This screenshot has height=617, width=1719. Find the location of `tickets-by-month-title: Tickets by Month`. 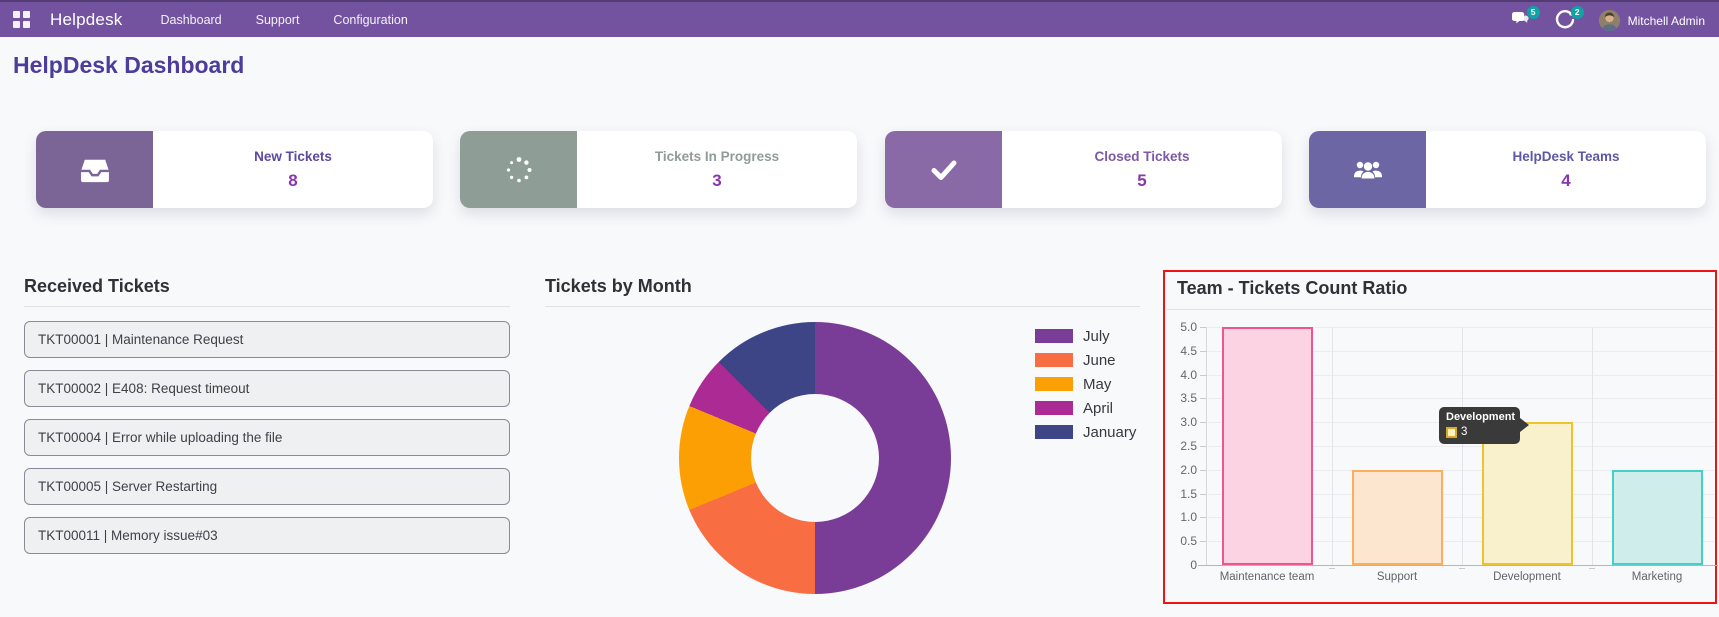

tickets-by-month-title: Tickets by Month is located at coordinates (618, 286).